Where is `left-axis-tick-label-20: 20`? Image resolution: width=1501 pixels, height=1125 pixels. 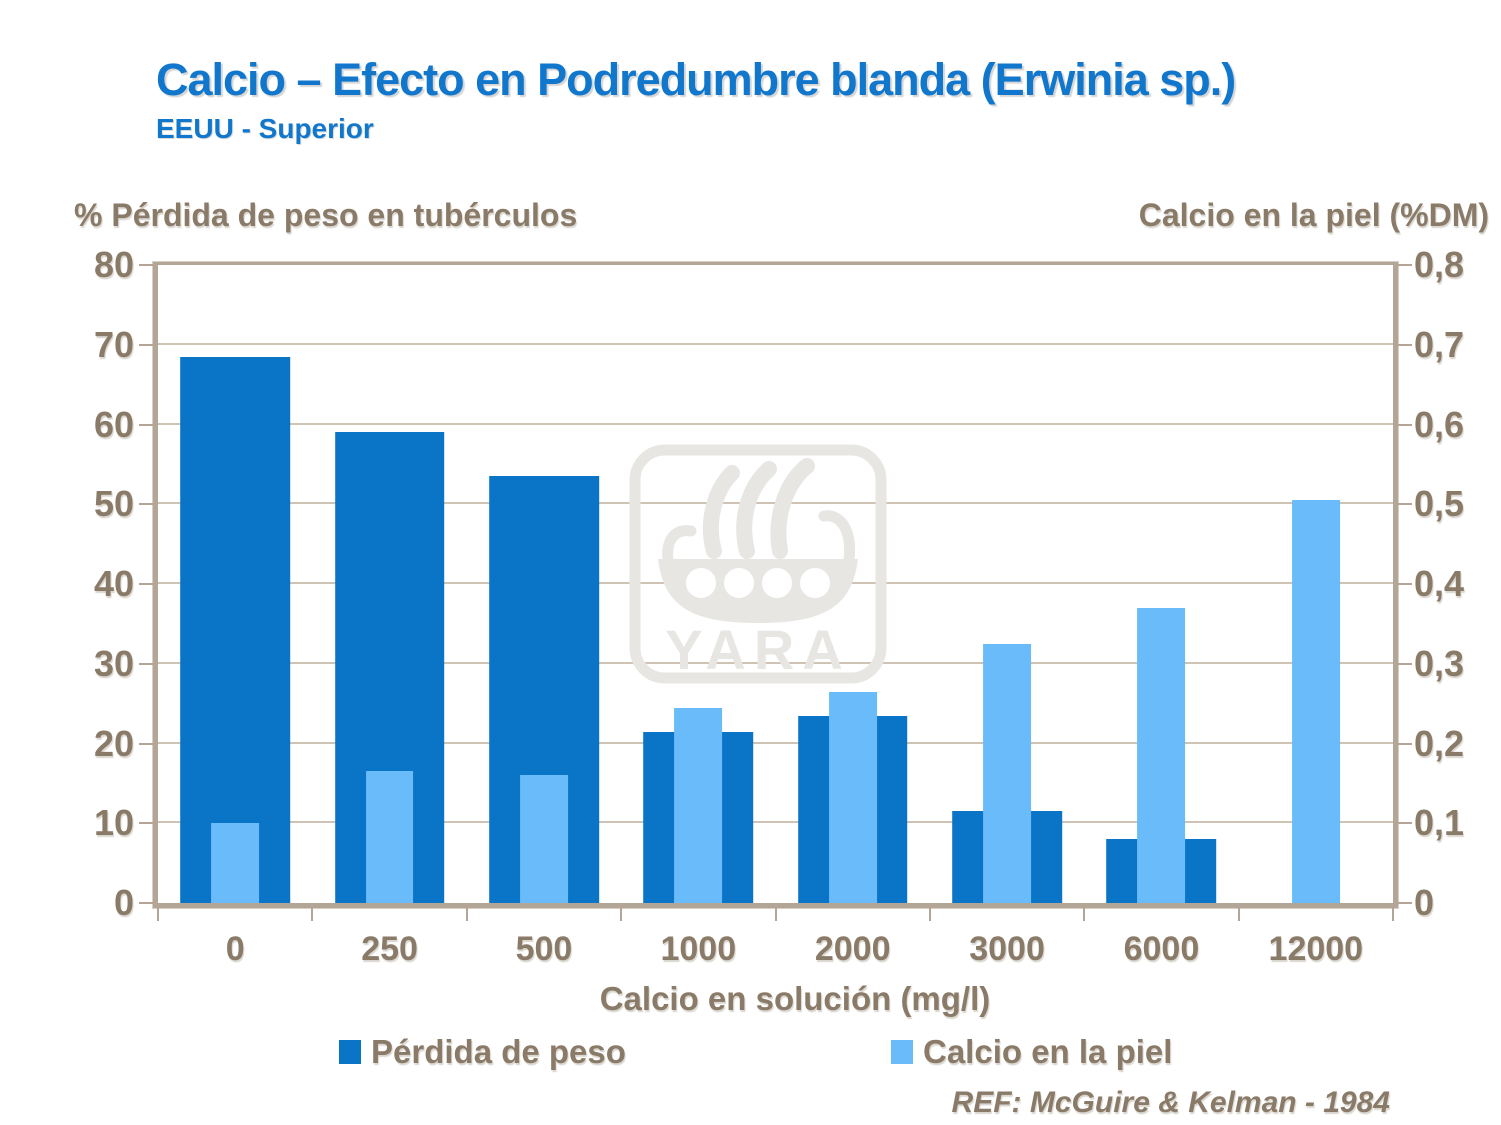 left-axis-tick-label-20: 20 is located at coordinates (113, 743).